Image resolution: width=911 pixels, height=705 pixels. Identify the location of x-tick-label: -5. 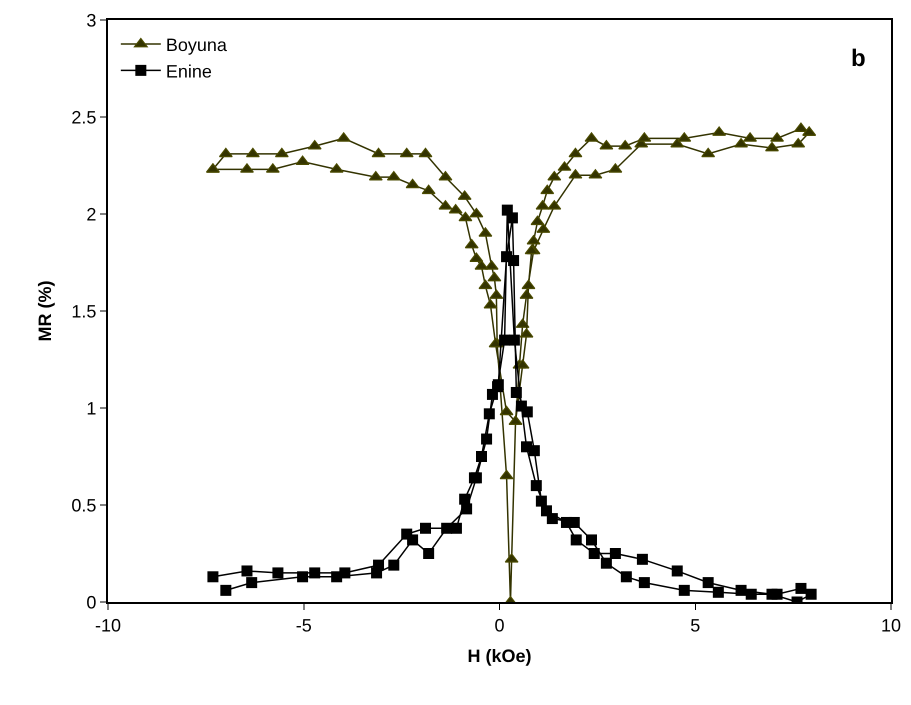
(304, 626).